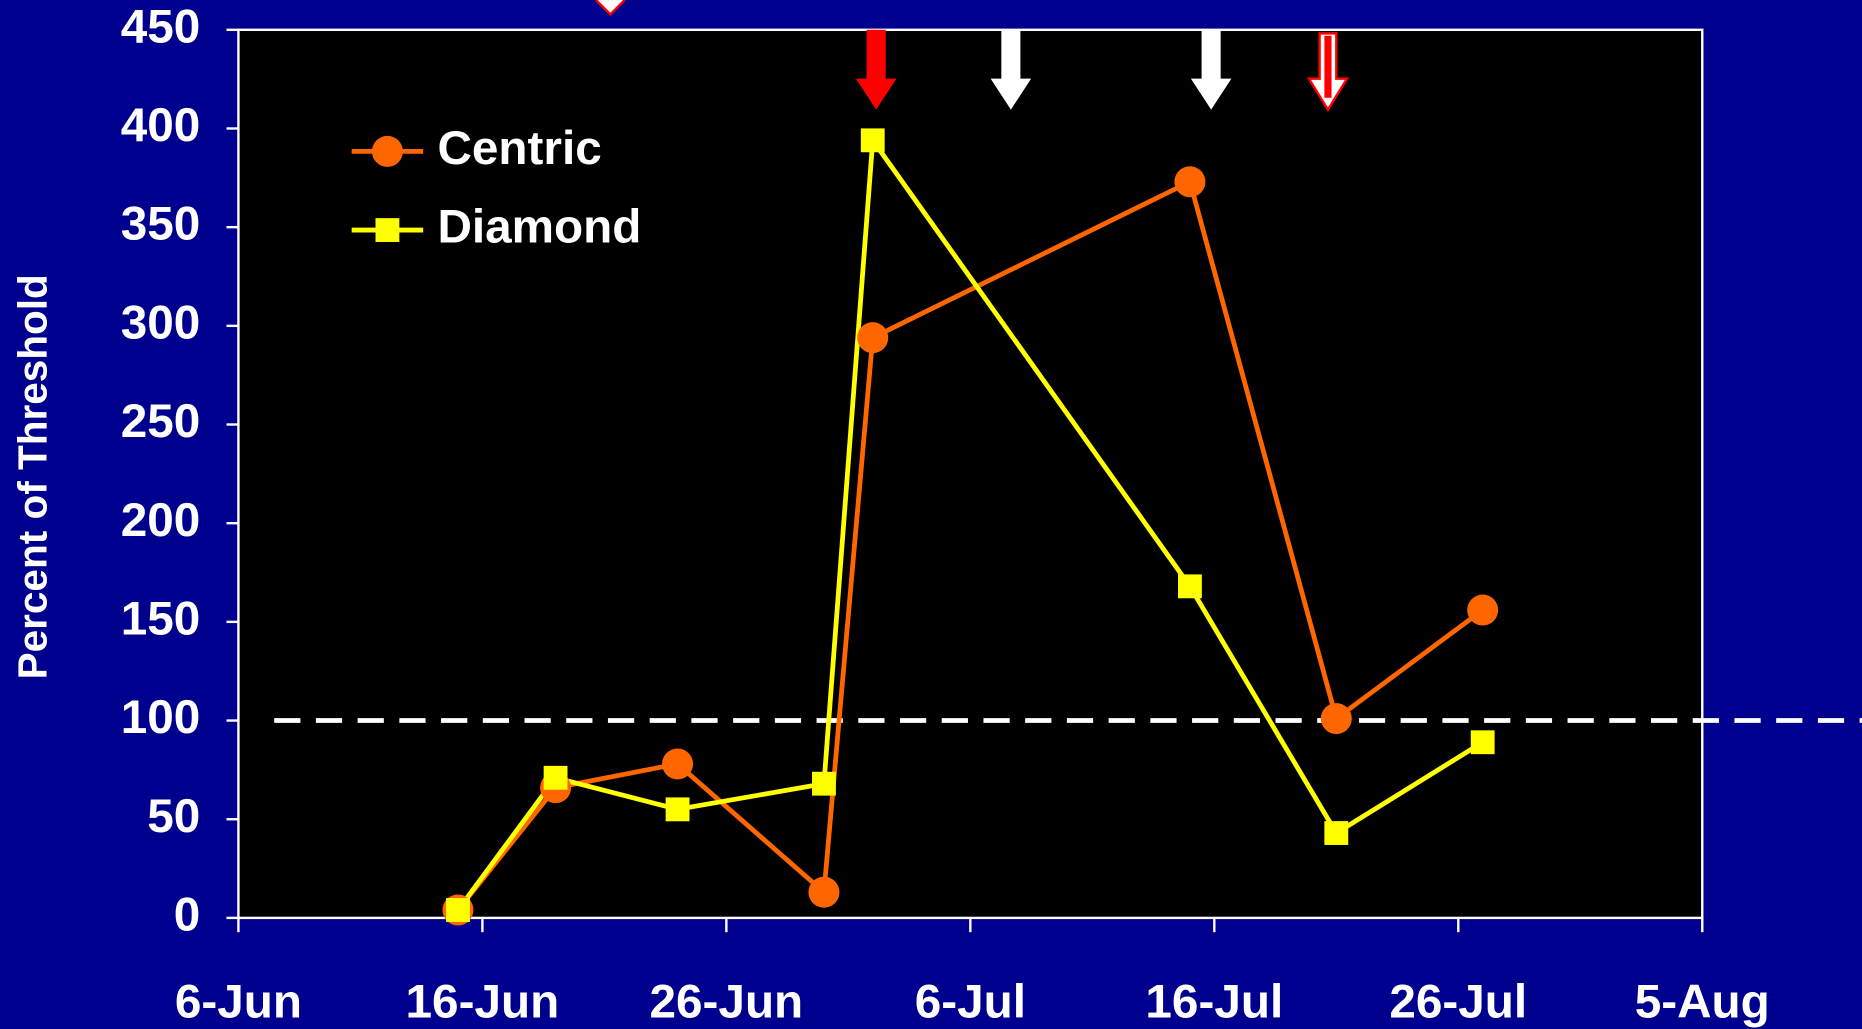 This screenshot has height=1029, width=1862. Describe the element at coordinates (32, 476) in the screenshot. I see `y-axis-title: Percent of Threshold` at that location.